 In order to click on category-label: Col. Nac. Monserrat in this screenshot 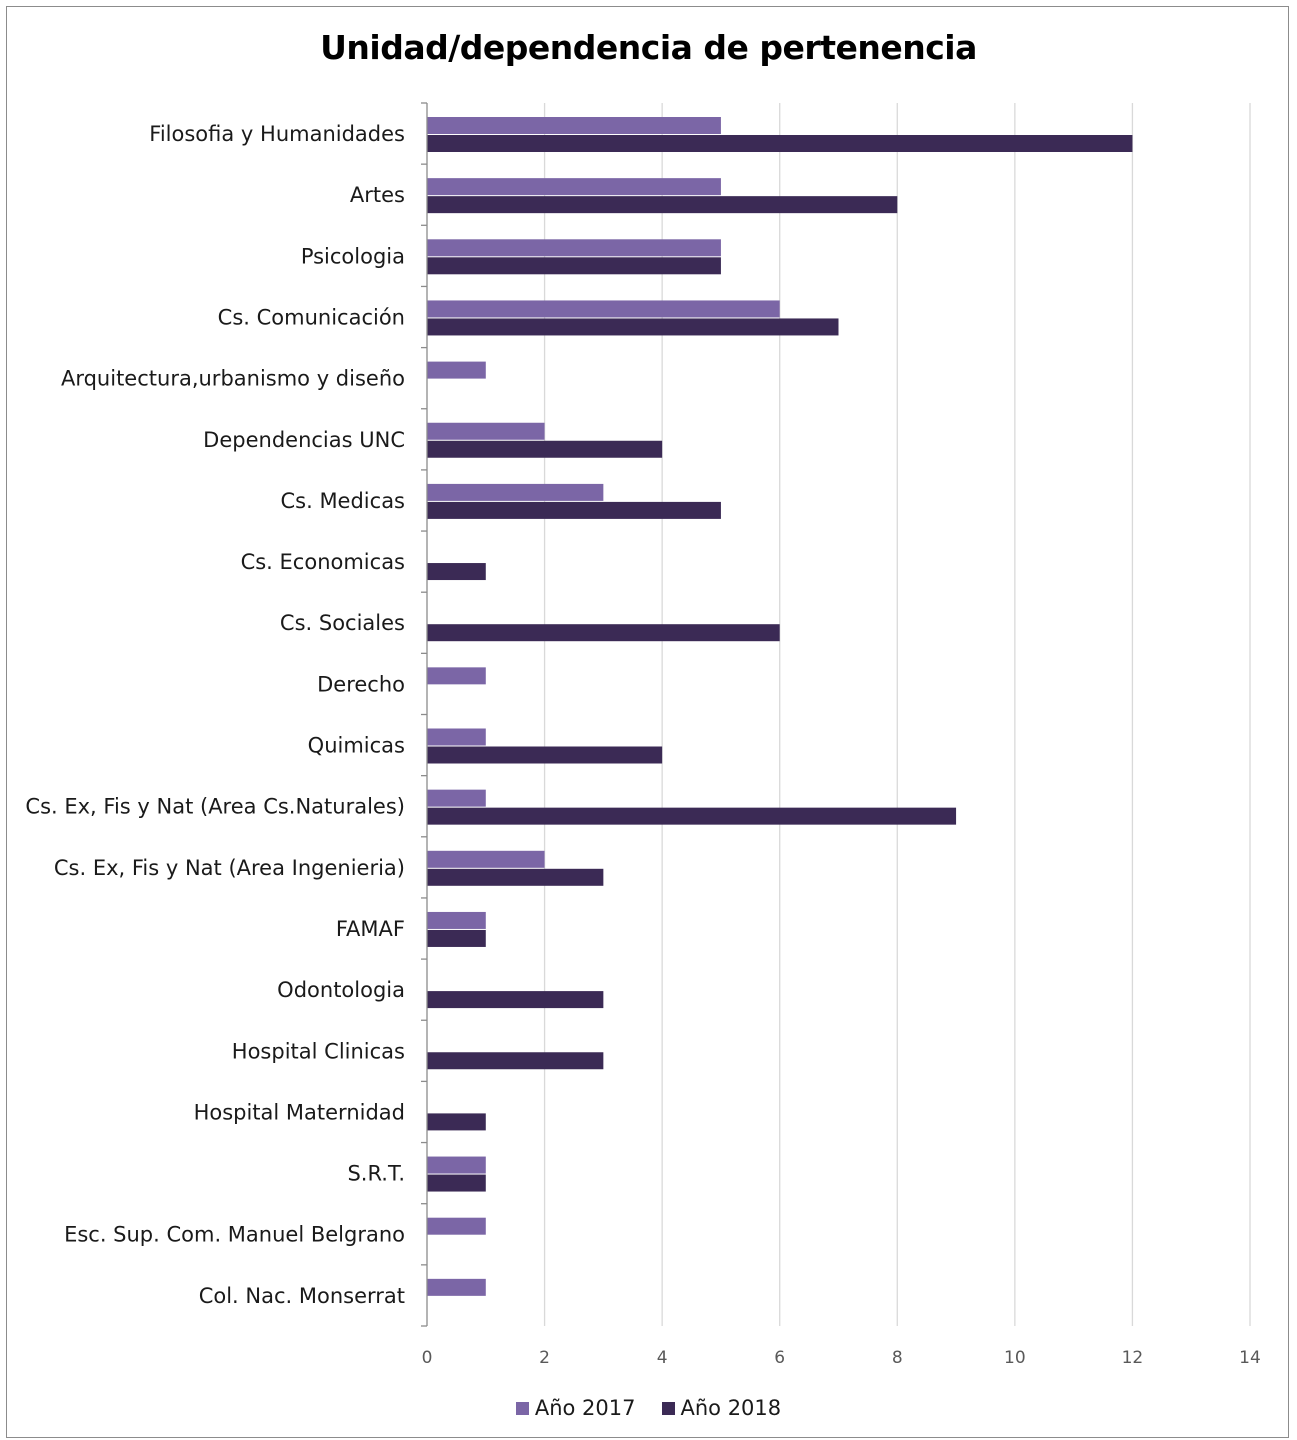, I will do `click(302, 1296)`.